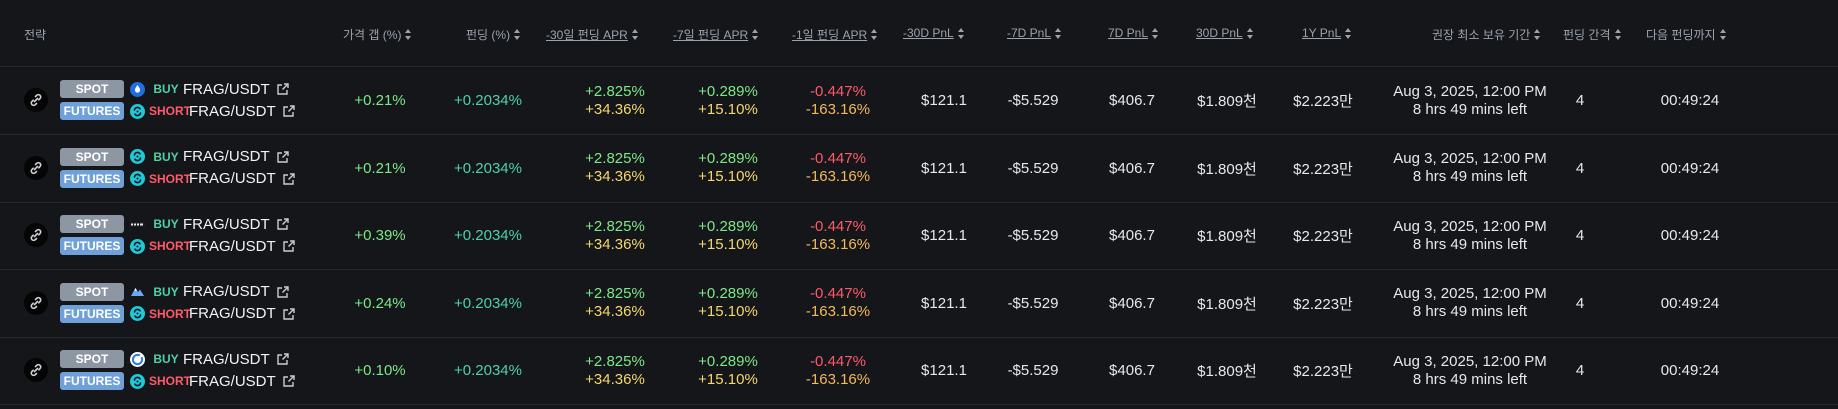  I want to click on header-pnl-minus-30d: -30D PnL, so click(934, 33).